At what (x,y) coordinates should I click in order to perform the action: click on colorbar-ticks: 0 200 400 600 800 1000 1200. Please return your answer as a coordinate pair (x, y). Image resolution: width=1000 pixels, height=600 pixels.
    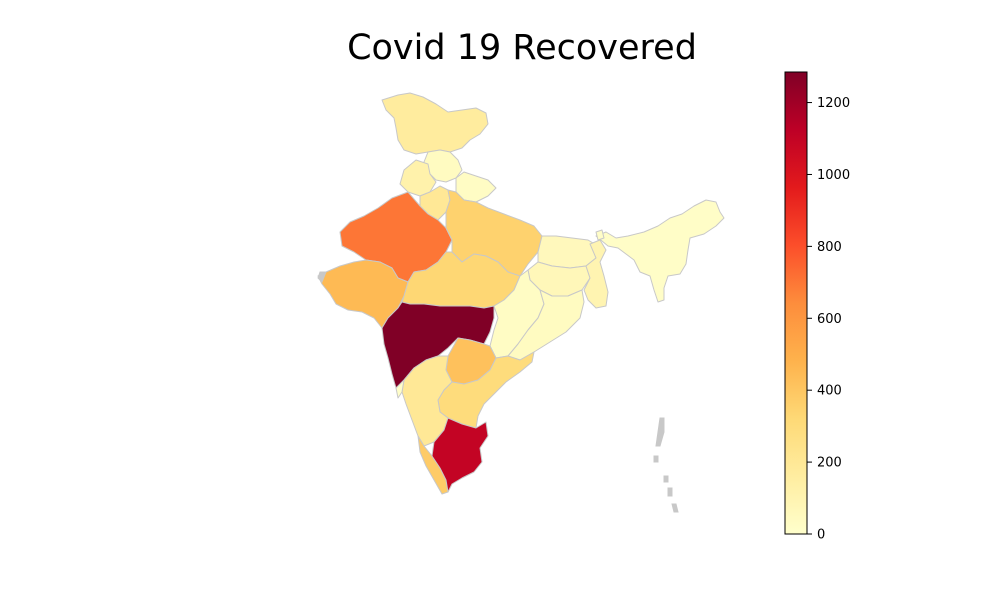
    Looking at the image, I should click on (828, 319).